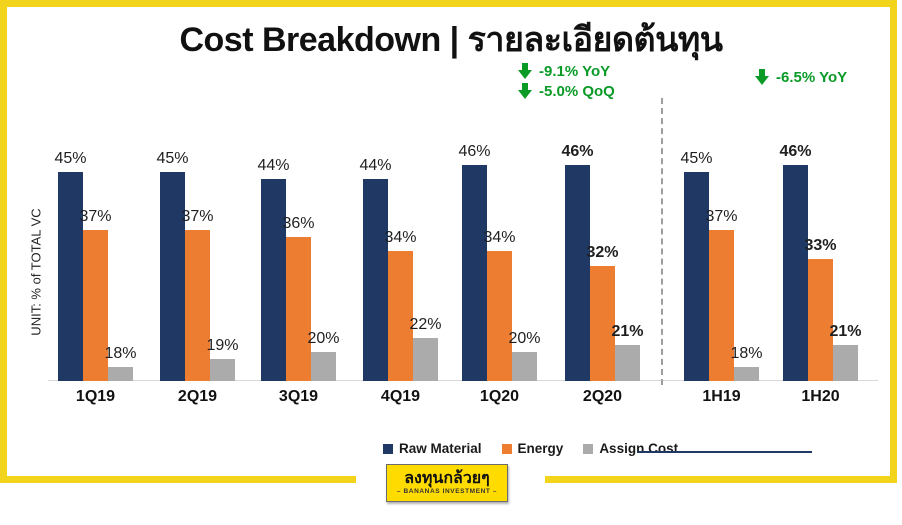 The image size is (902, 525). I want to click on annotation-row: -6.5% YoY, so click(801, 77).